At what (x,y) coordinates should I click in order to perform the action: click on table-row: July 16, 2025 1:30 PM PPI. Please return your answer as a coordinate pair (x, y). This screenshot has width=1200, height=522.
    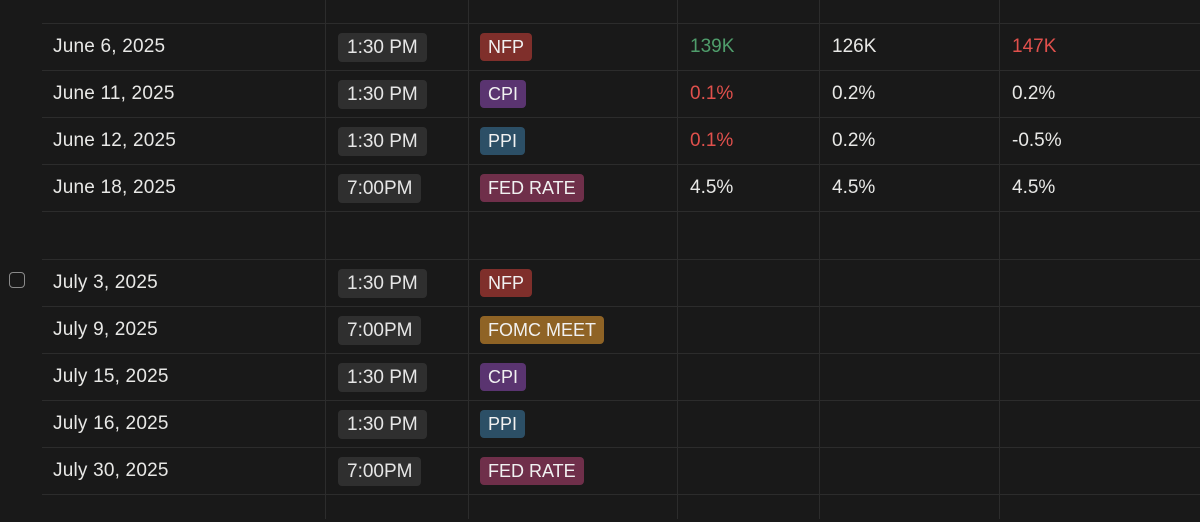
    Looking at the image, I should click on (621, 424).